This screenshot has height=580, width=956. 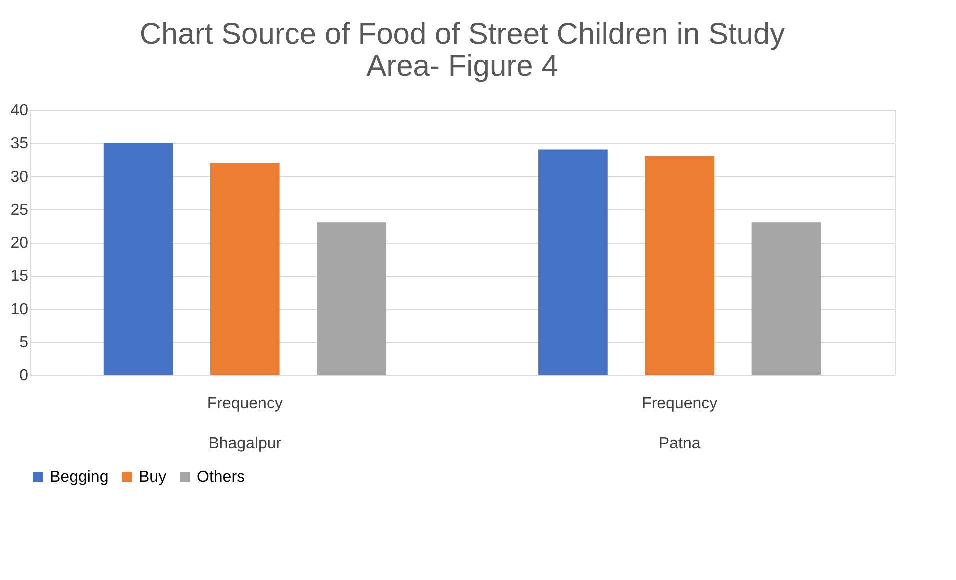 I want to click on y-tick-label: 40, so click(x=19, y=111).